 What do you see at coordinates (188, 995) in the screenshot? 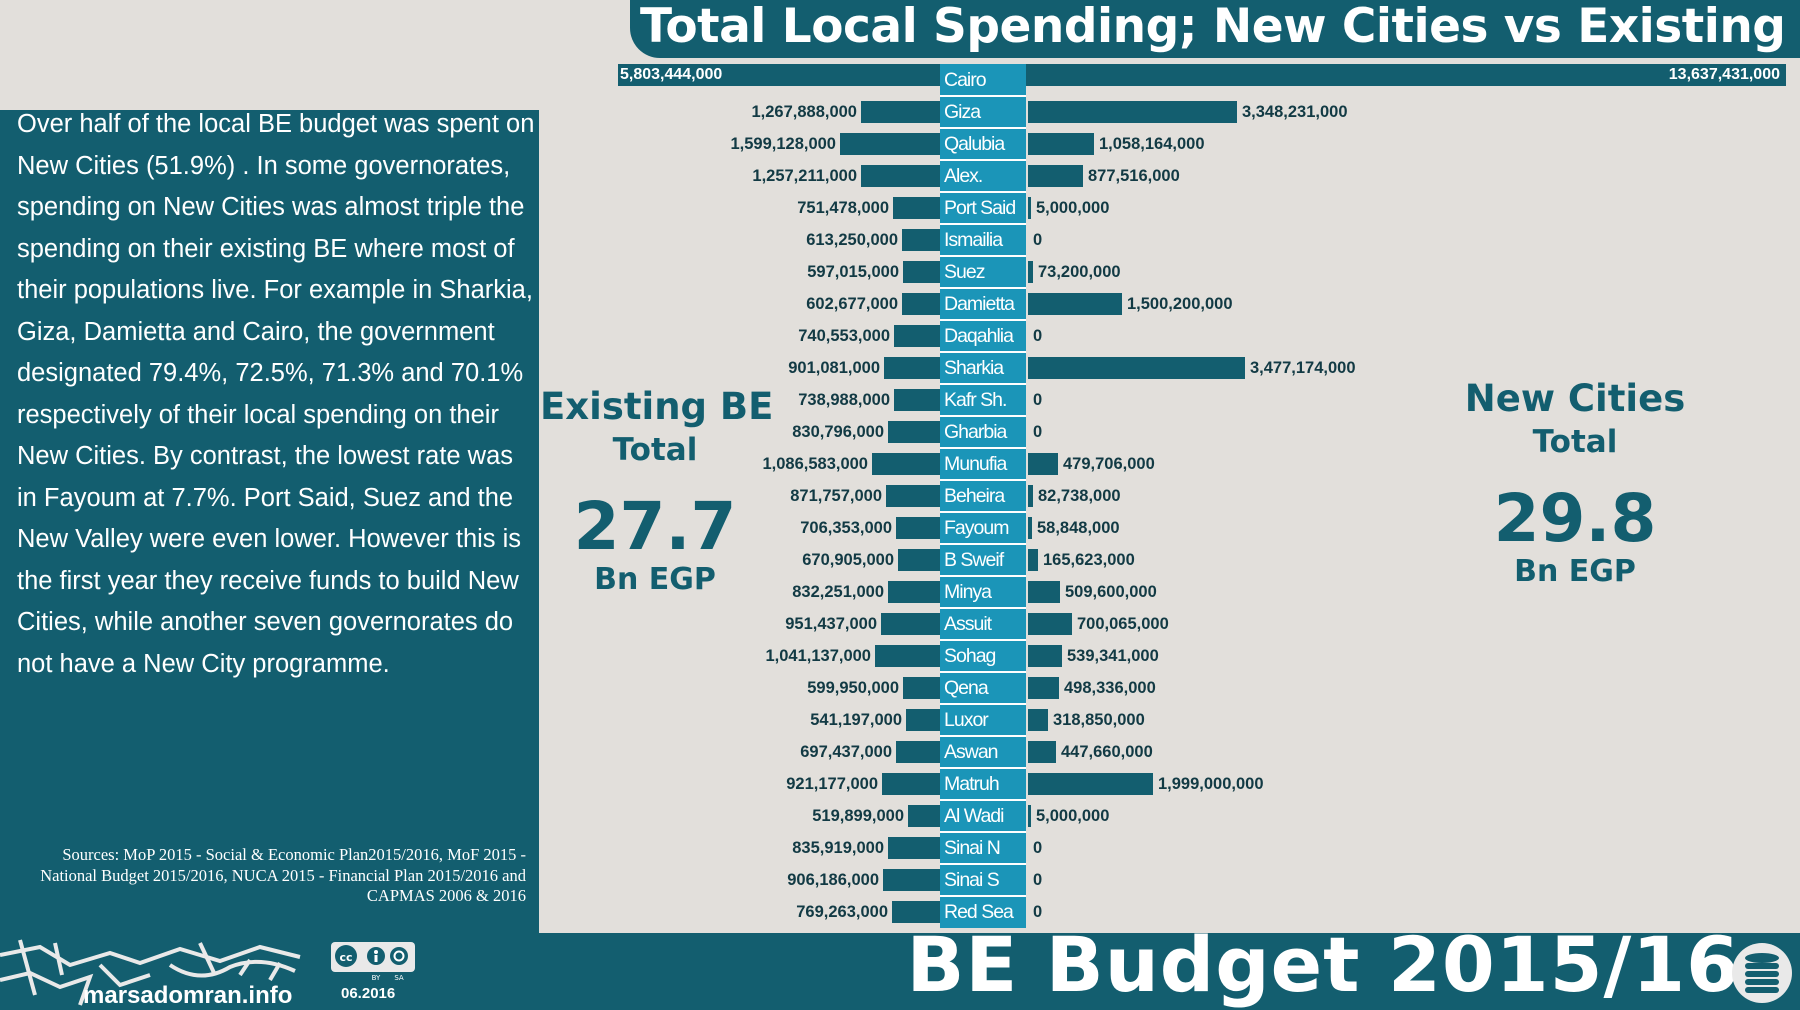
I see `website-label: marsadomran.info` at bounding box center [188, 995].